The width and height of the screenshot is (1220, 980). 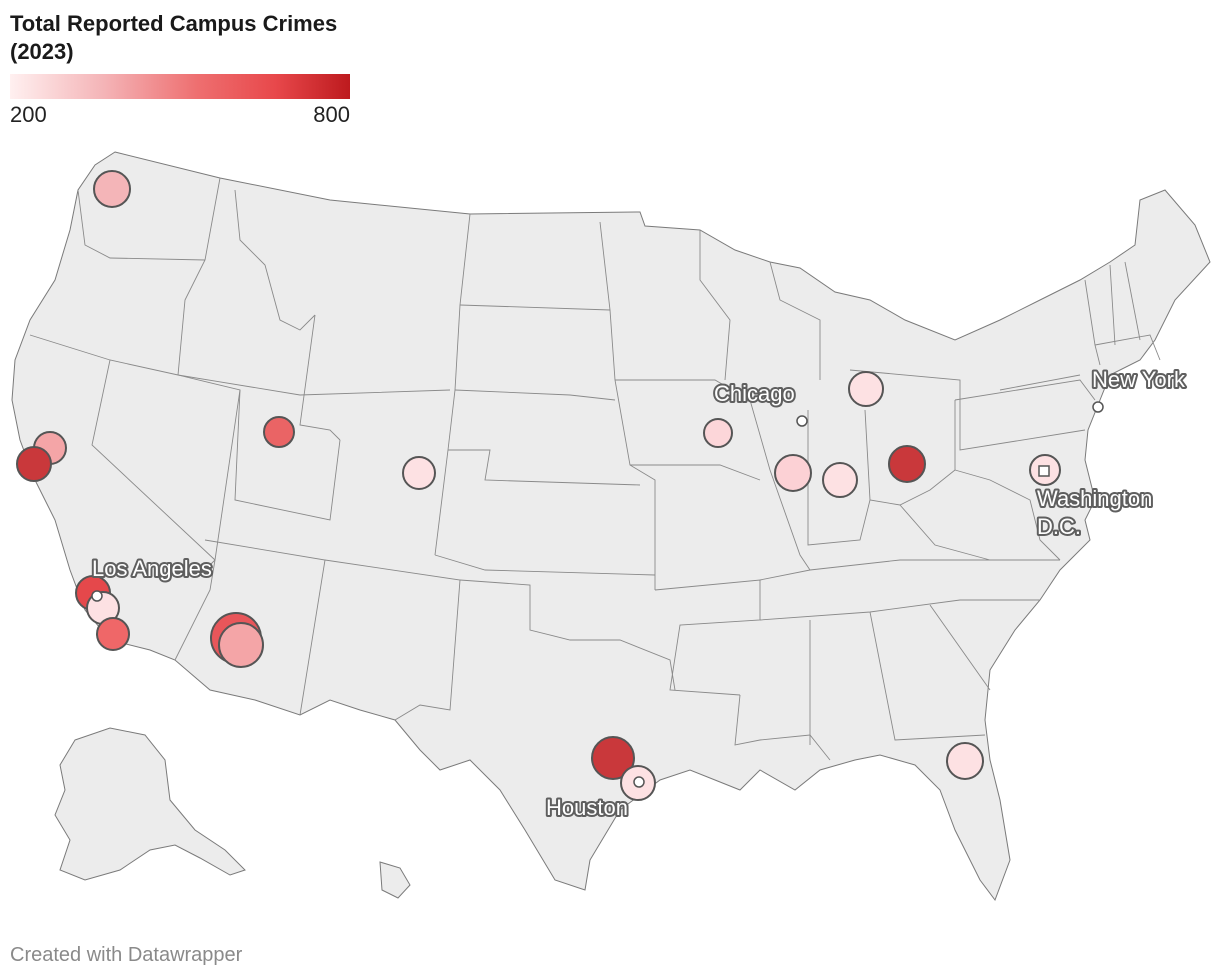 I want to click on label-washington-dc: Washington D.C., so click(x=1094, y=512).